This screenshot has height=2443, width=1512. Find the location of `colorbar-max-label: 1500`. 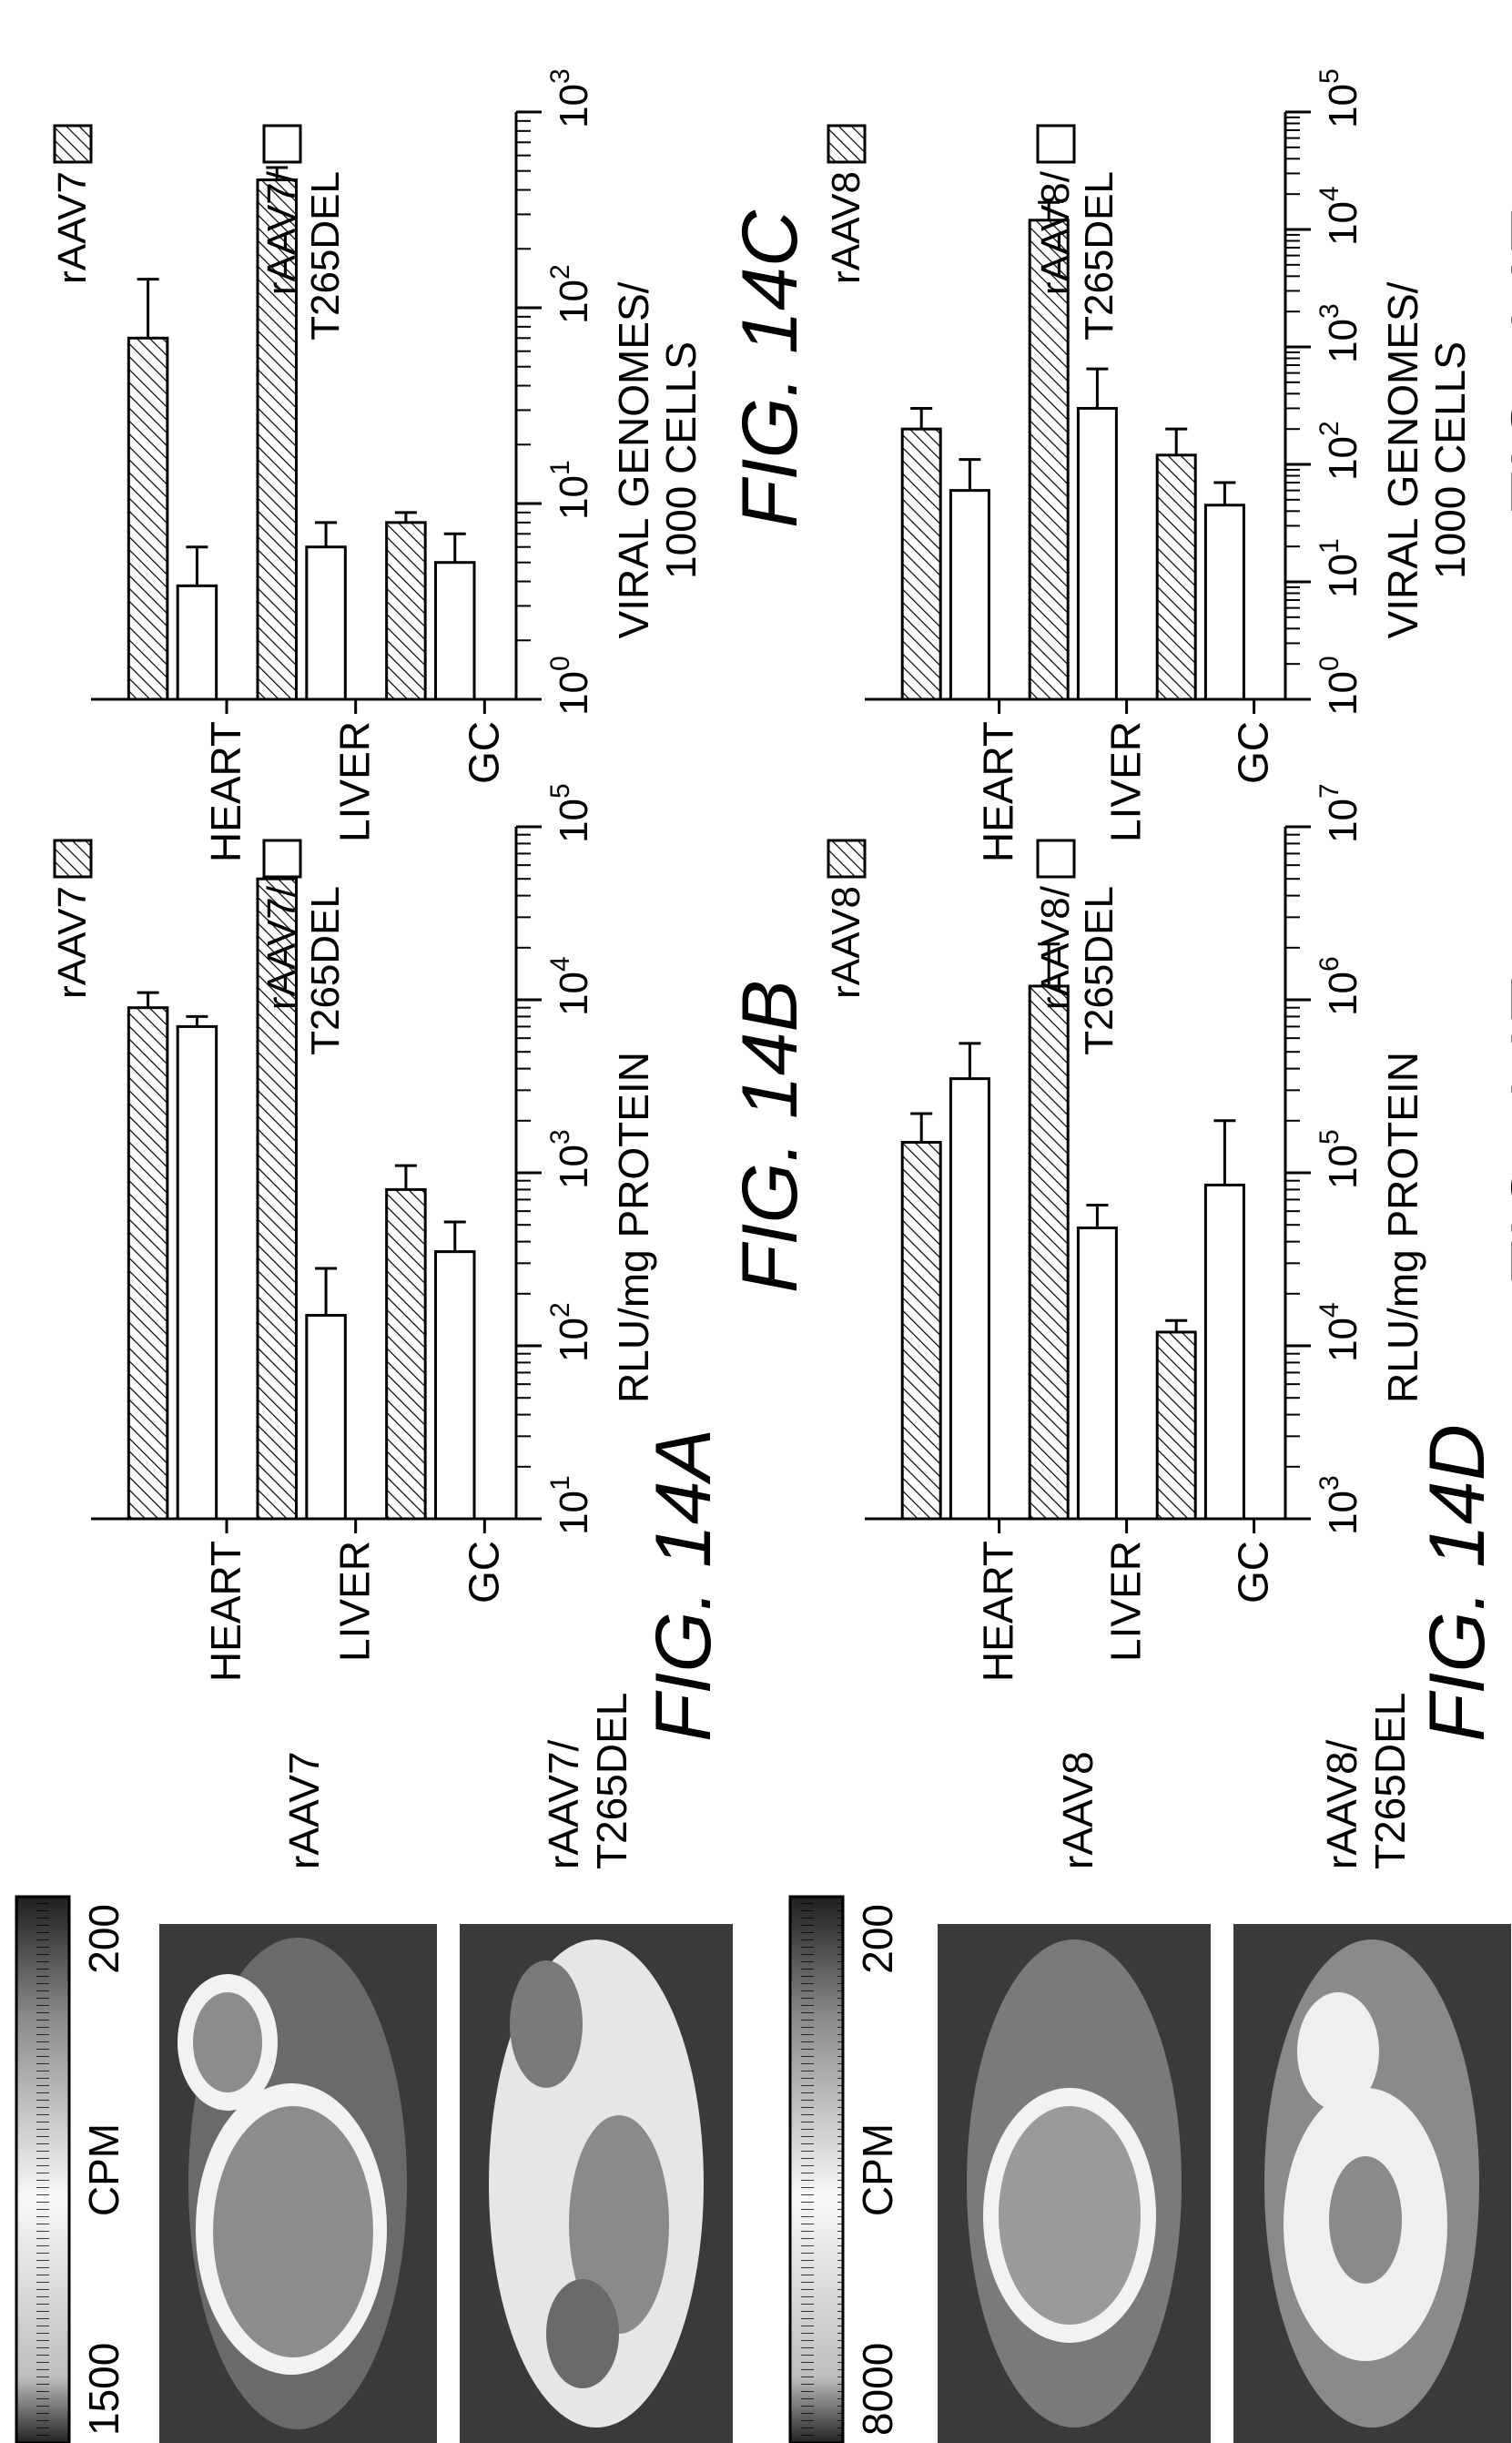

colorbar-max-label: 1500 is located at coordinates (103, 2389).